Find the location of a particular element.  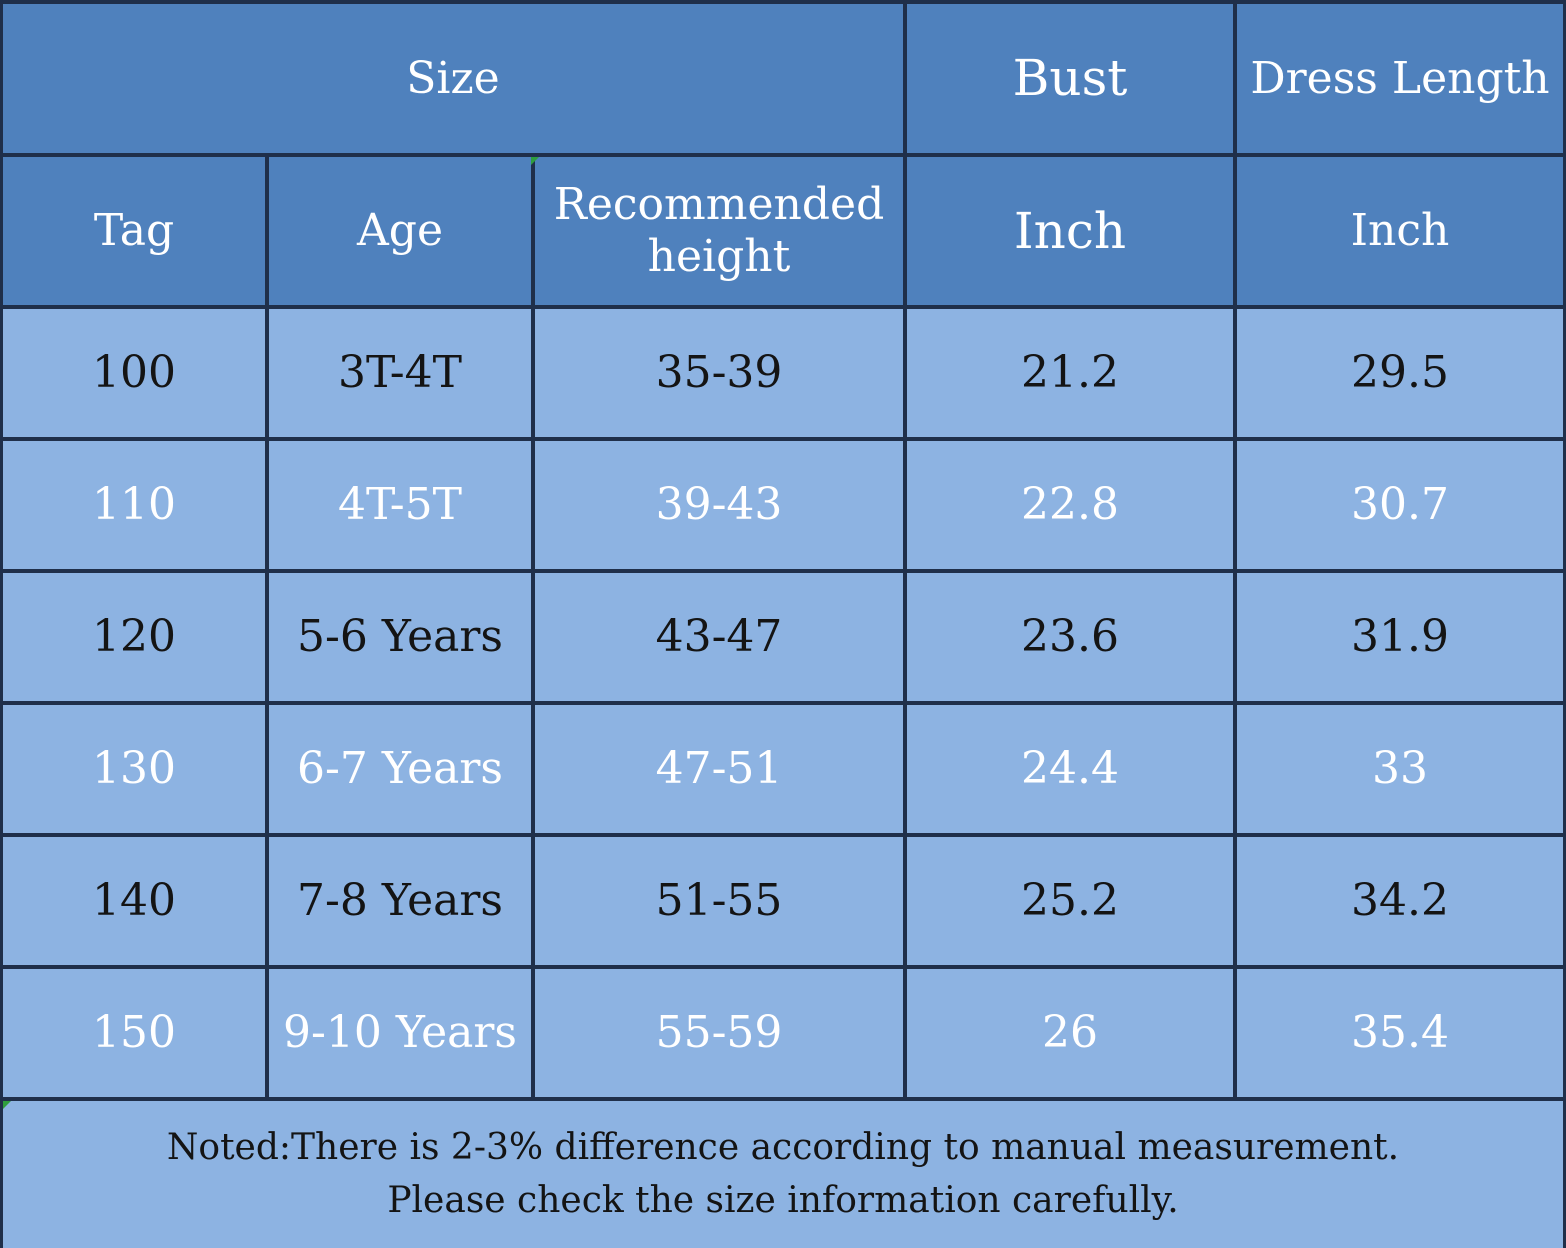

row-5-tag-value: 140 is located at coordinates (134, 901).